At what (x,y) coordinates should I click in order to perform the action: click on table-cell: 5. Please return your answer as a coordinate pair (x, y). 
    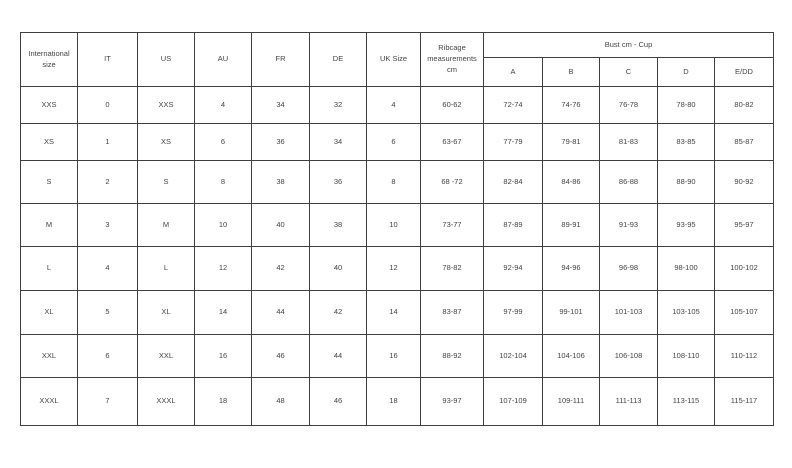
    Looking at the image, I should click on (107, 312).